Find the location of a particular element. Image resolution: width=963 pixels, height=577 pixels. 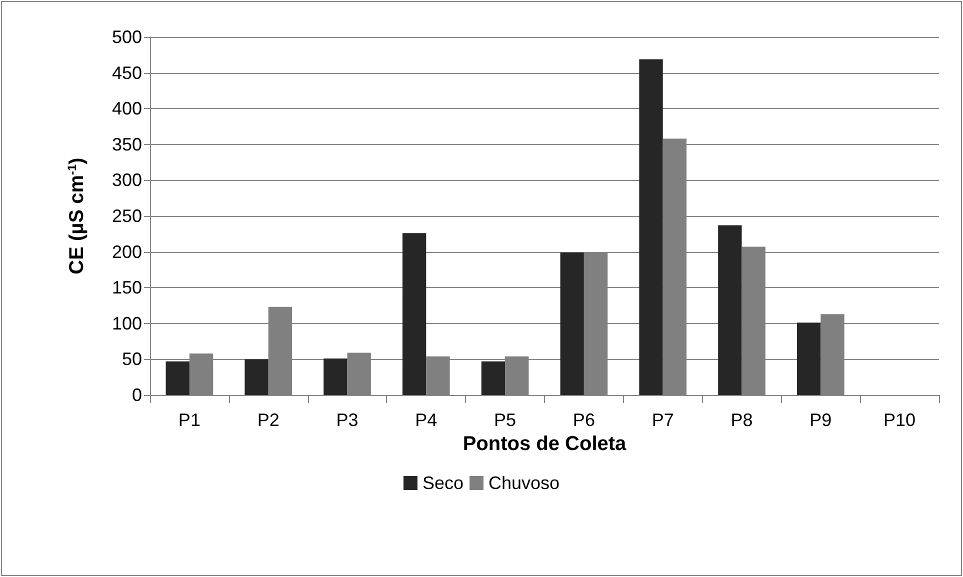

y-tick-label: 500 is located at coordinates (127, 37).